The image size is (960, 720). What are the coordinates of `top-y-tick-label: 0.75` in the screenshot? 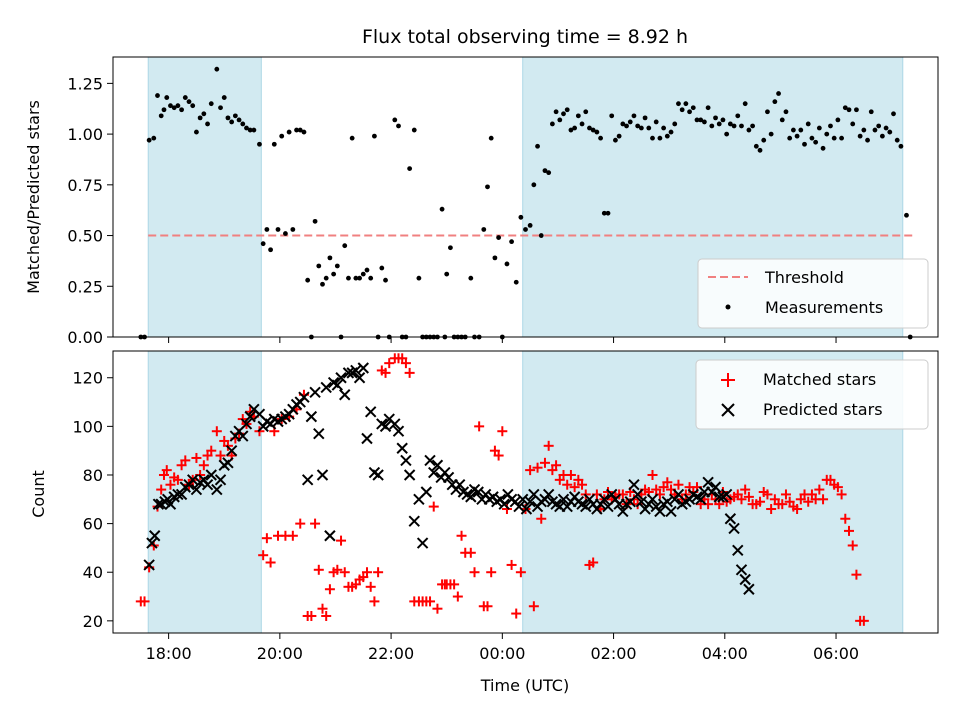 It's located at (85, 185).